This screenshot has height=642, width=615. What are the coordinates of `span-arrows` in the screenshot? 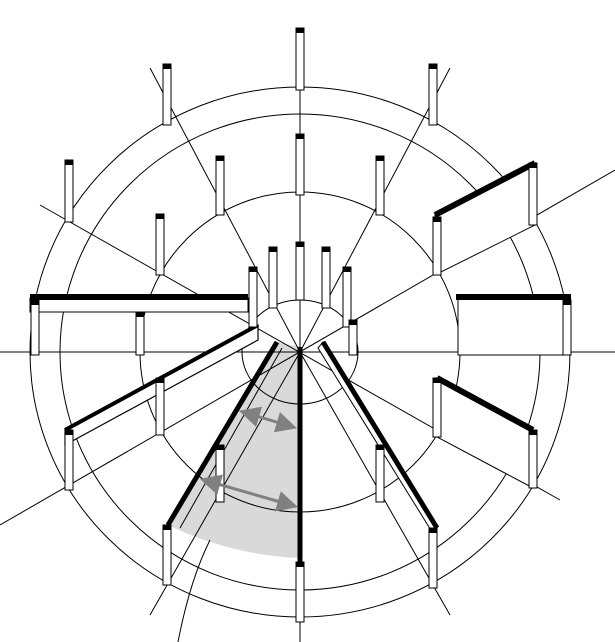 It's located at (249, 459).